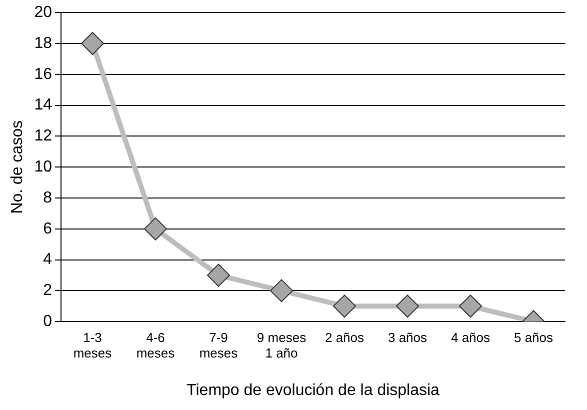  Describe the element at coordinates (43, 105) in the screenshot. I see `y-tick-label: 14` at that location.